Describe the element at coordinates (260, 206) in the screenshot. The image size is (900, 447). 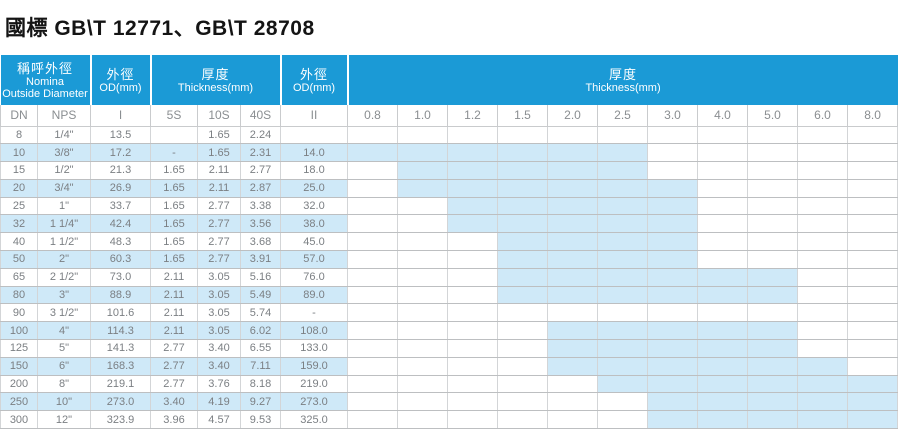
I see `cell-40s: 3.38` at that location.